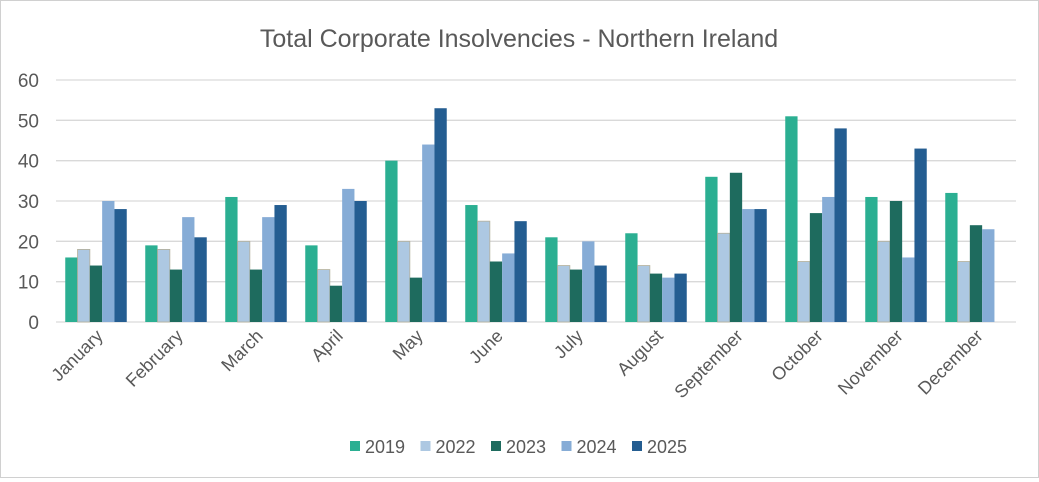  Describe the element at coordinates (486, 347) in the screenshot. I see `x-tick-label: June` at that location.